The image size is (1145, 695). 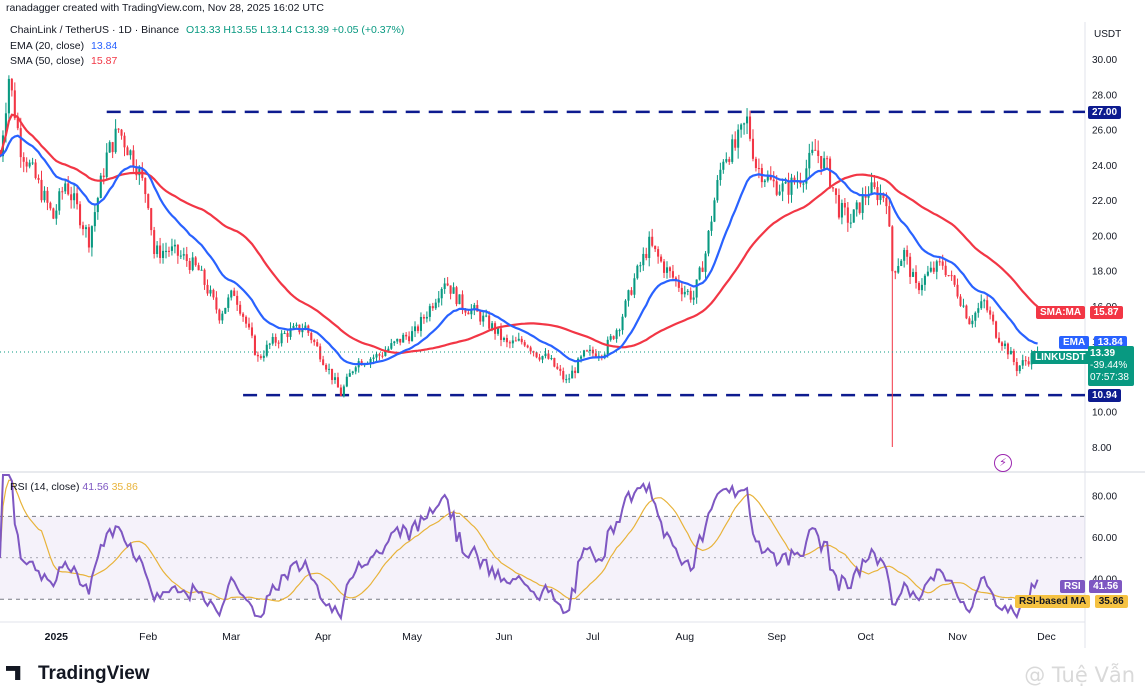 I want to click on rsi-legend: RSI (14, close) 41.56 35.86, so click(x=74, y=487).